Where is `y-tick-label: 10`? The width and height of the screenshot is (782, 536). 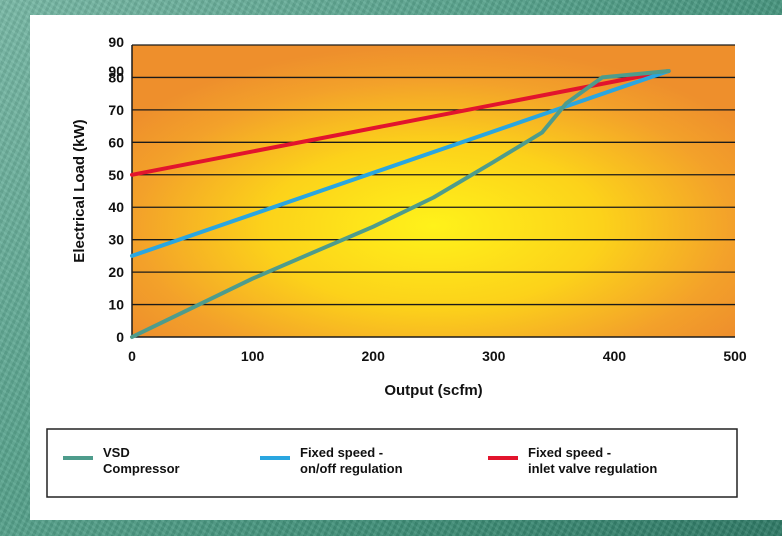 y-tick-label: 10 is located at coordinates (116, 305).